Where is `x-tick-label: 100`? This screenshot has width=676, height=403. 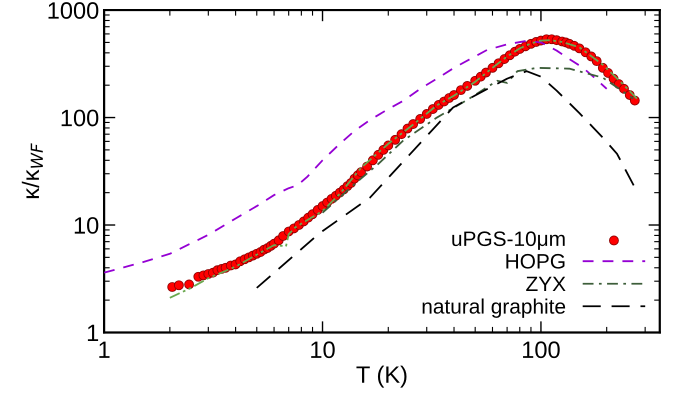 x-tick-label: 100 is located at coordinates (541, 349).